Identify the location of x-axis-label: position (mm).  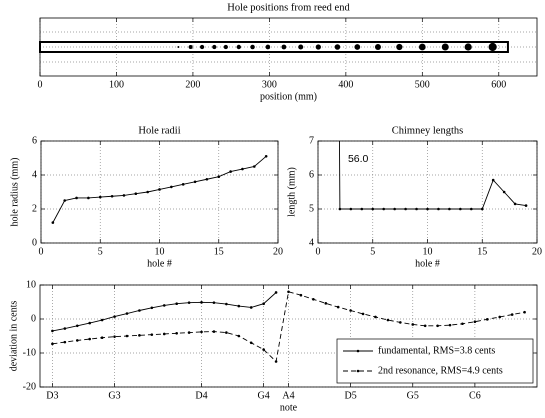
(288, 96).